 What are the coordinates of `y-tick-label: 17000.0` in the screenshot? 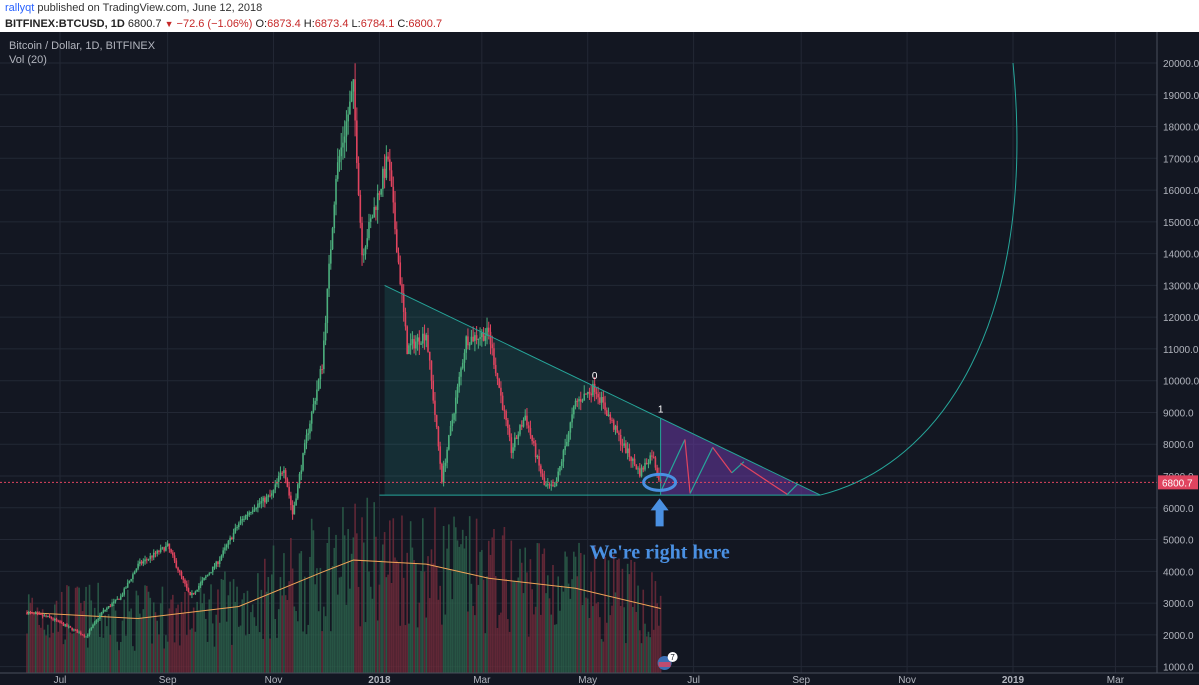 It's located at (1181, 159).